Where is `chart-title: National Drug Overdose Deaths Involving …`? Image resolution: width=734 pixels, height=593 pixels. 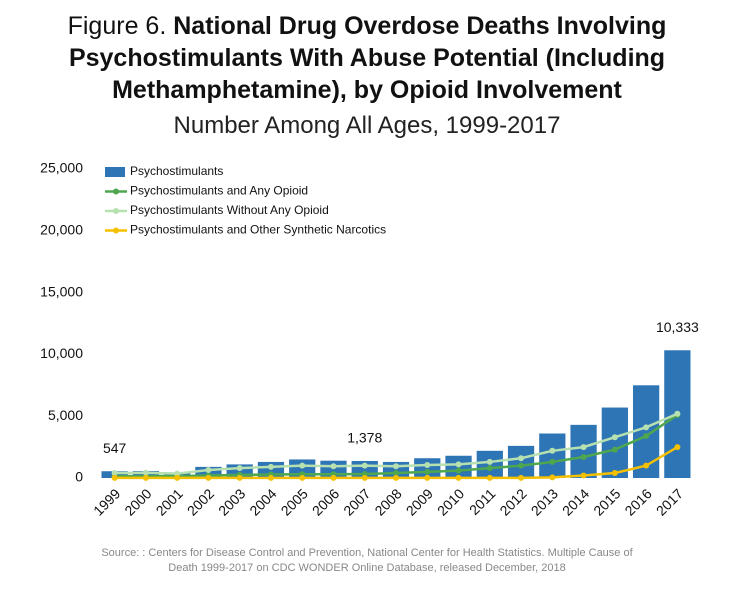
chart-title: National Drug Overdose Deaths Involving … is located at coordinates (367, 58).